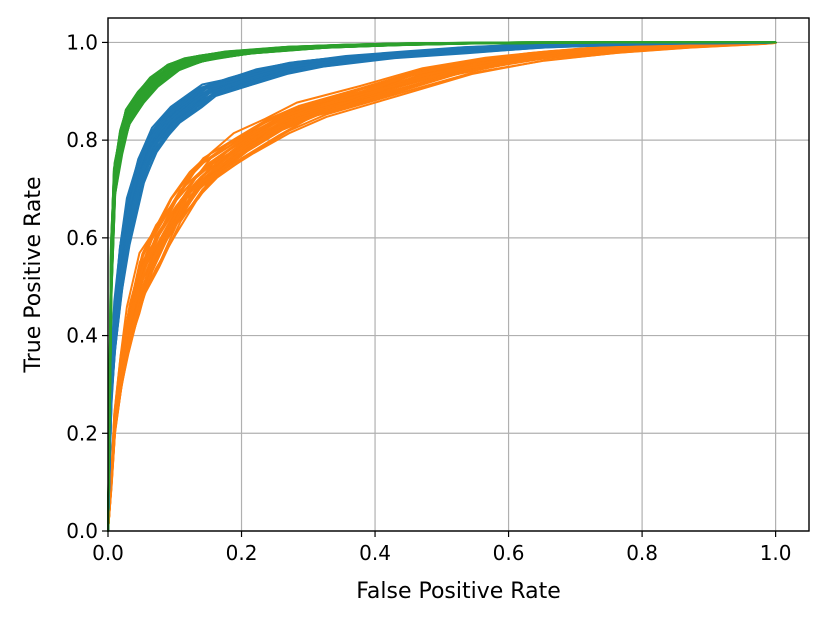 The image size is (830, 623). I want to click on x-axis-label: False Positive Rate, so click(458, 591).